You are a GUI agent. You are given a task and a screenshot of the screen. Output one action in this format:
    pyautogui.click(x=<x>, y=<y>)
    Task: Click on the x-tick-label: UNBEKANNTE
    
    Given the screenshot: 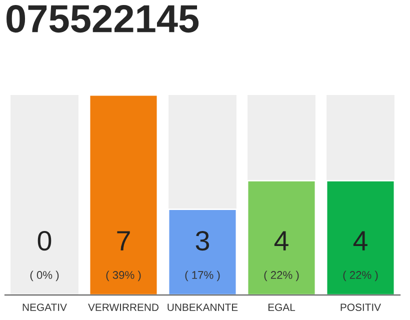 What is the action you would take?
    pyautogui.click(x=203, y=307)
    